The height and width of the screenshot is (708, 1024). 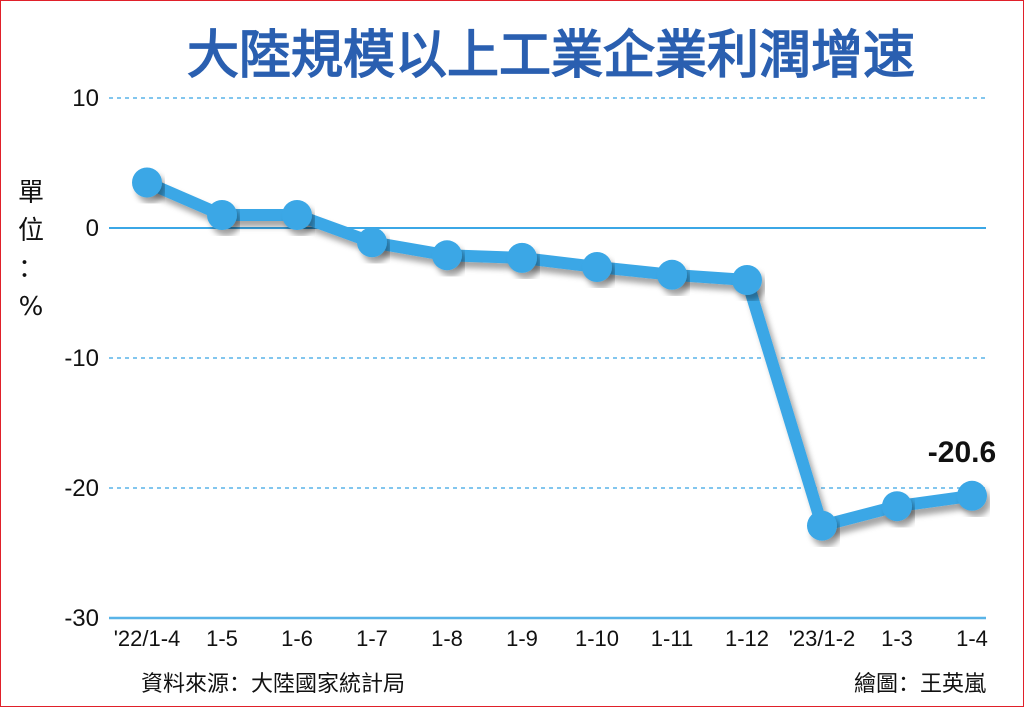 What do you see at coordinates (222, 638) in the screenshot?
I see `x-tick-label: 1-5` at bounding box center [222, 638].